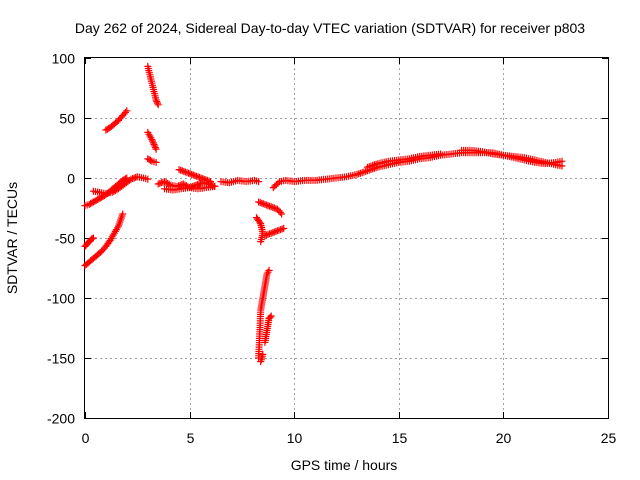 This screenshot has width=640, height=480. Describe the element at coordinates (67, 119) in the screenshot. I see `y-tick-label: 50` at that location.